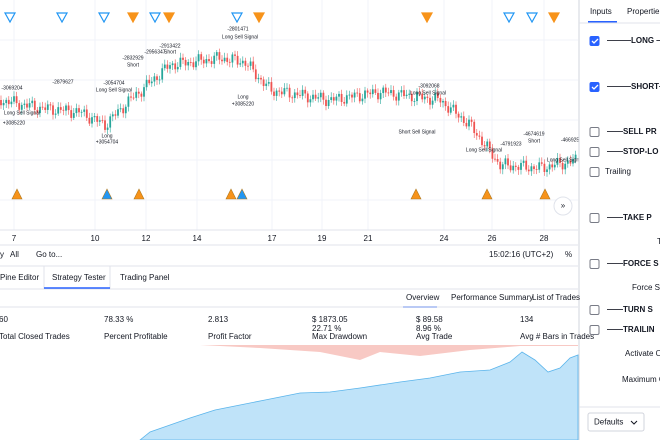 This screenshot has height=440, width=660. Describe the element at coordinates (2, 254) in the screenshot. I see `range-button: y` at that location.